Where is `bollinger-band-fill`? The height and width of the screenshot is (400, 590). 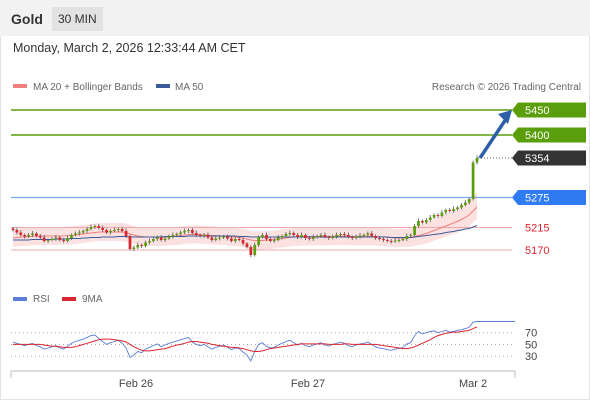 bollinger-band-fill is located at coordinates (245, 221).